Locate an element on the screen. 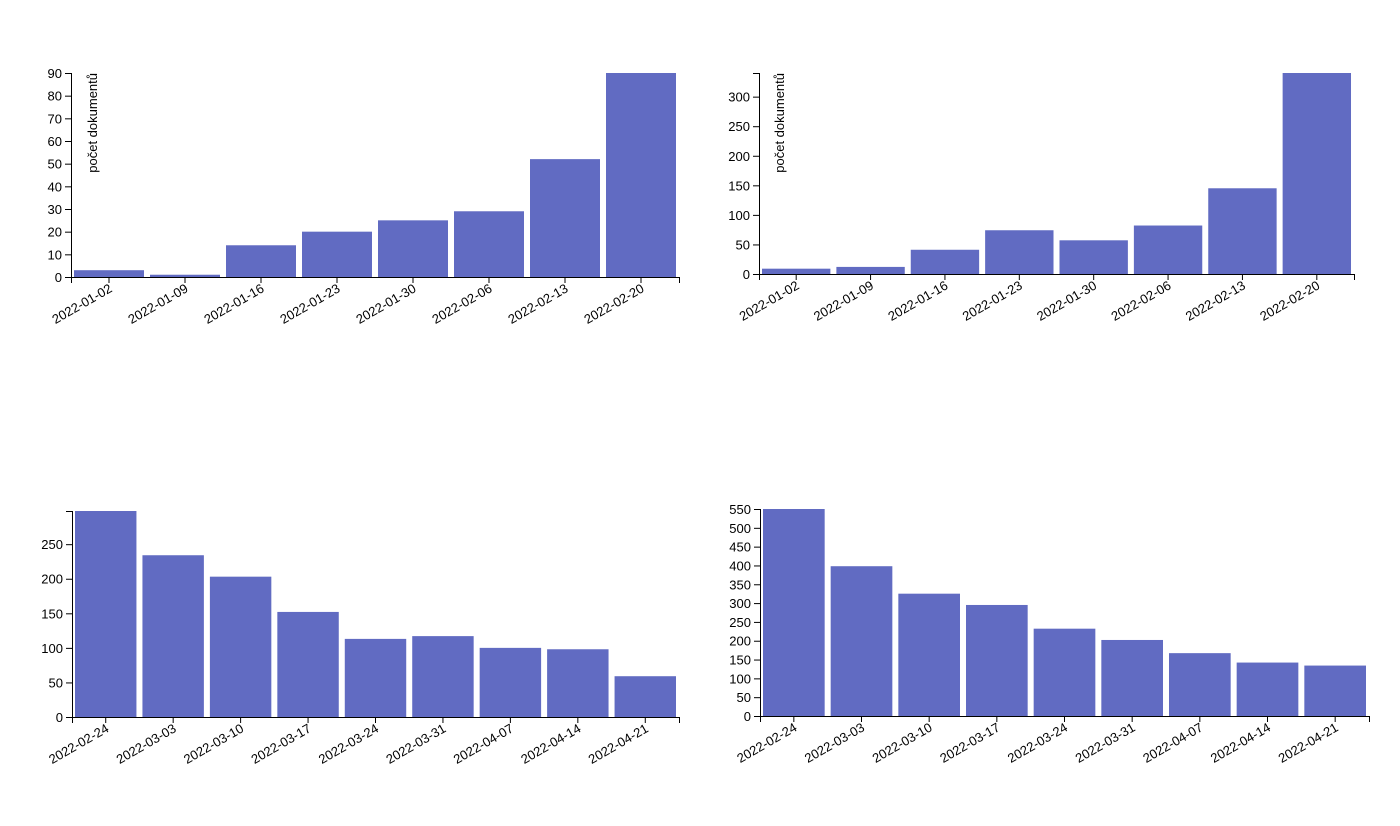 The height and width of the screenshot is (826, 1400). y-tick-label: 350 is located at coordinates (740, 584).